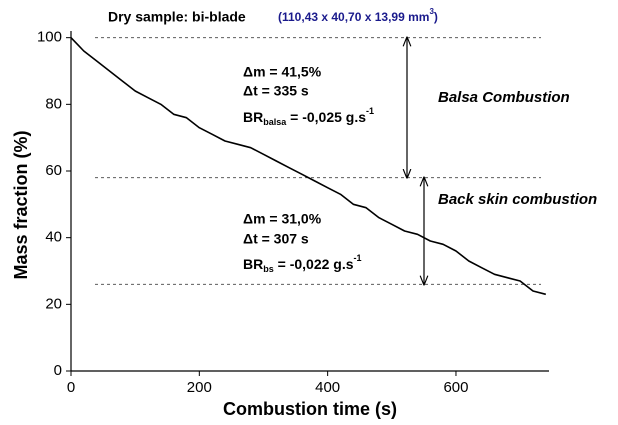 Image resolution: width=618 pixels, height=425 pixels. What do you see at coordinates (53, 237) in the screenshot?
I see `y-tick-label: 40` at bounding box center [53, 237].